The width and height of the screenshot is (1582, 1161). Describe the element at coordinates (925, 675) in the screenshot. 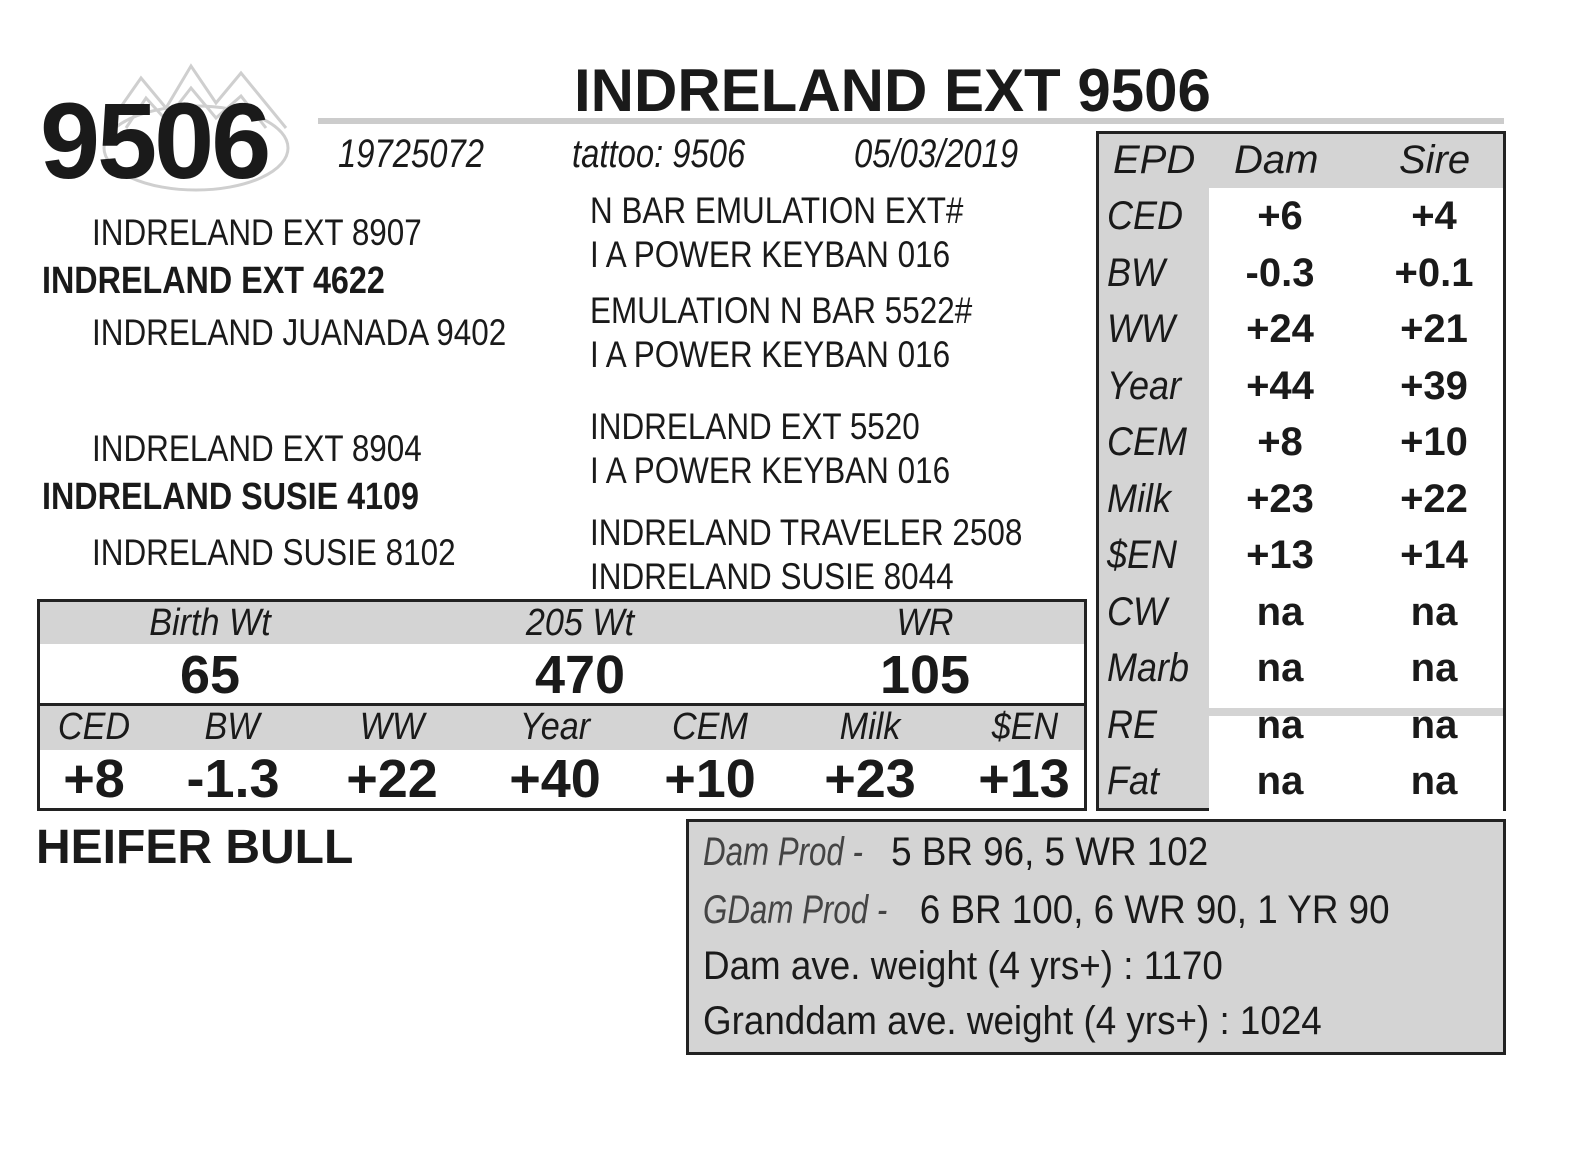

I see `perf-value: 105` at that location.